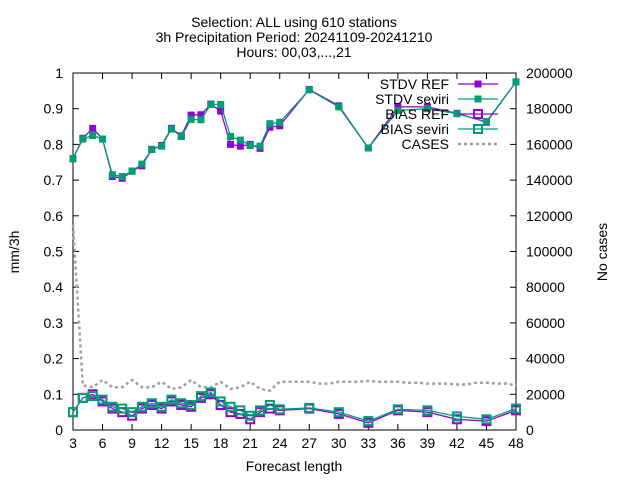  I want to click on x-tick-label: 3, so click(73, 443).